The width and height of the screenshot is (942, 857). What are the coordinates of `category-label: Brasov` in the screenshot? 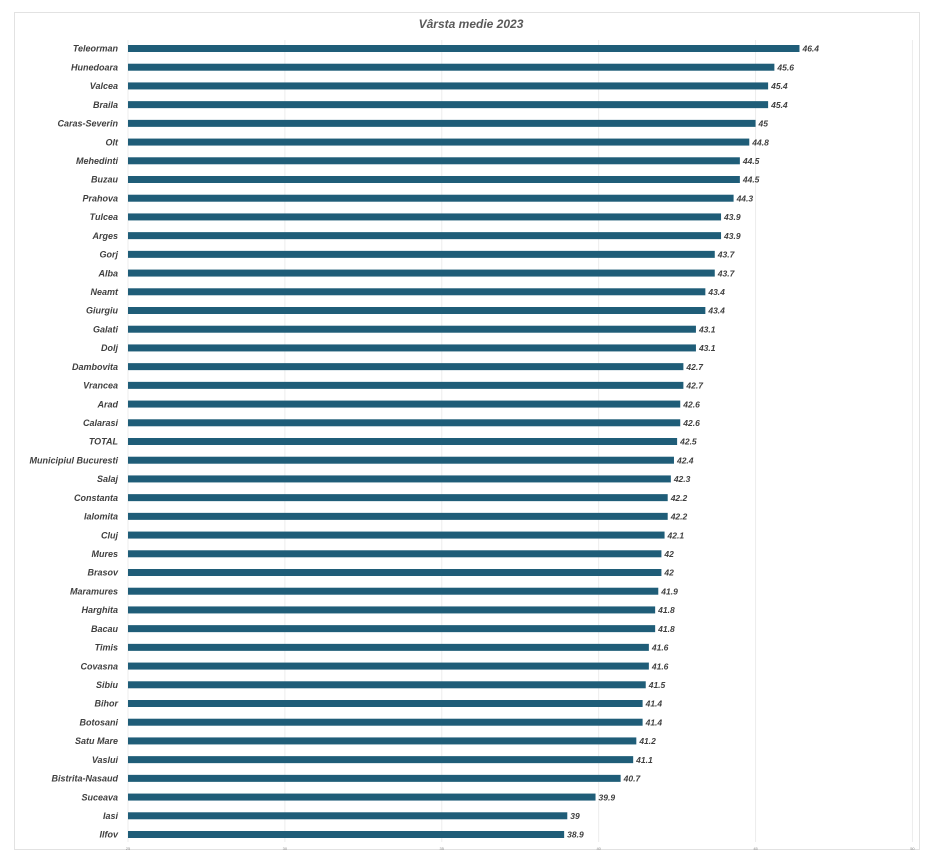 It's located at (103, 573).